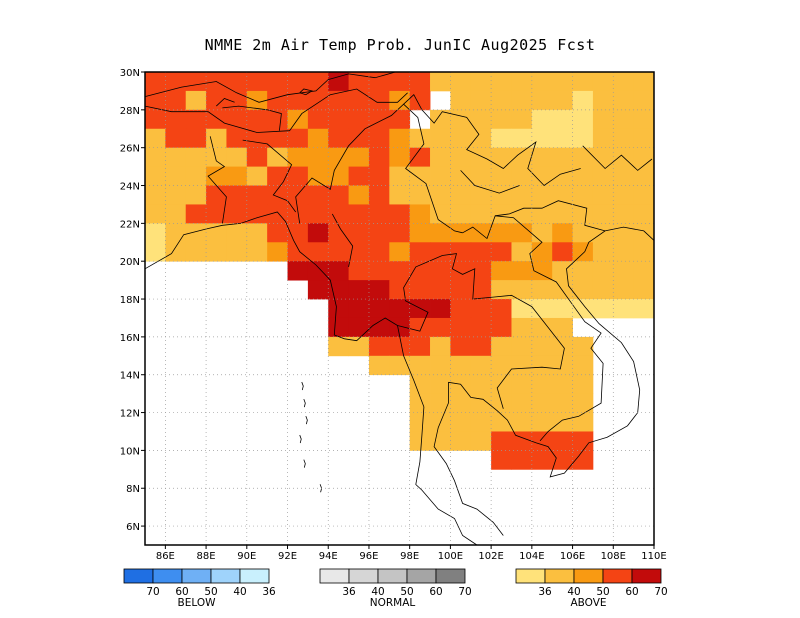 Image resolution: width=800 pixels, height=618 pixels. What do you see at coordinates (130, 451) in the screenshot?
I see `lat-tick-label: 10N` at bounding box center [130, 451].